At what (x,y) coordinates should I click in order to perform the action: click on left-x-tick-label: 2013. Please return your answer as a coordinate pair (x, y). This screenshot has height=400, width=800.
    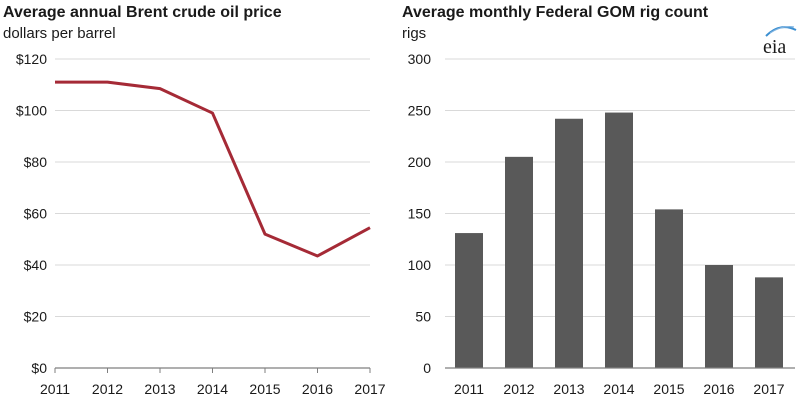
    Looking at the image, I should click on (159, 389).